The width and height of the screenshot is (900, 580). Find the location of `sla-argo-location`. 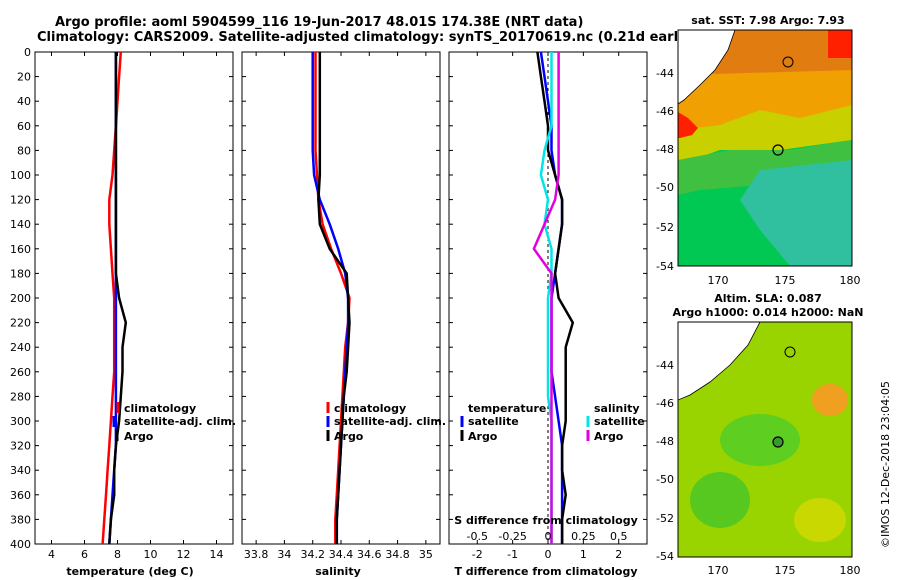

sla-argo-location is located at coordinates (778, 442).